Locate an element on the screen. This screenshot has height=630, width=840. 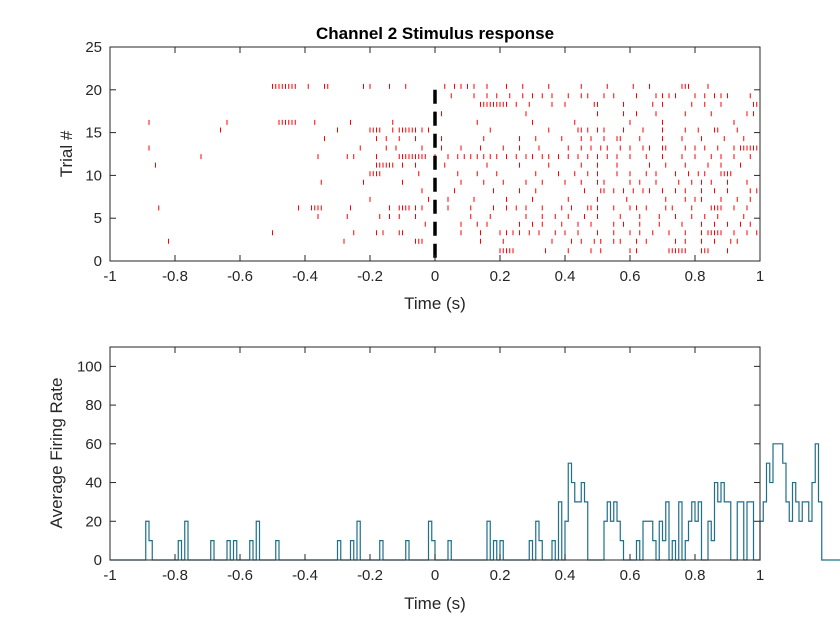
y-tick-label: 40 is located at coordinates (93, 483).